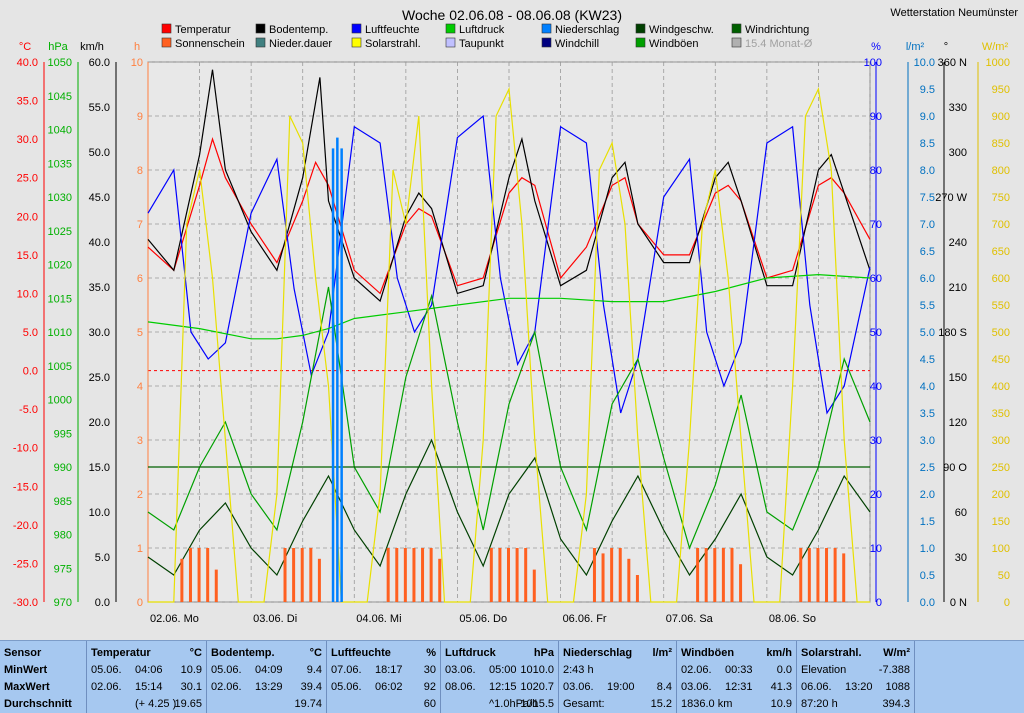 The width and height of the screenshot is (1024, 713). What do you see at coordinates (102, 603) in the screenshot?
I see `y-tick-label: 0.0` at bounding box center [102, 603].